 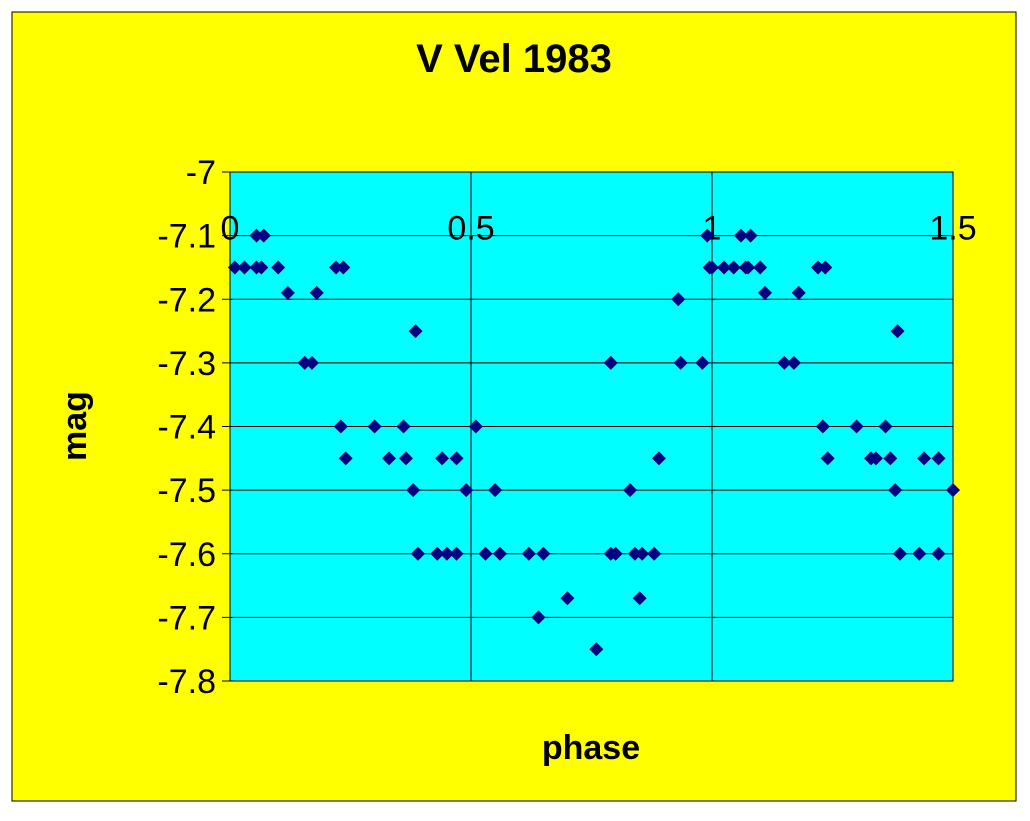 I want to click on y-tick-label: -7.2, so click(x=186, y=300).